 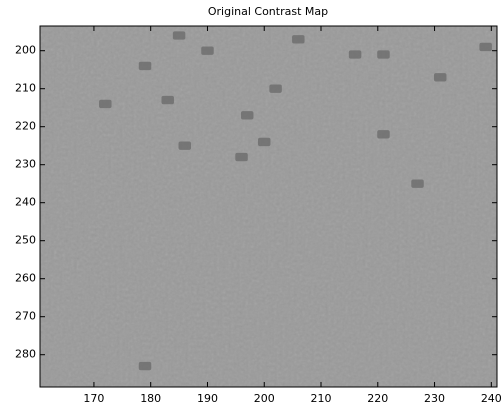 I want to click on y-tick-label: 240, so click(x=25, y=202).